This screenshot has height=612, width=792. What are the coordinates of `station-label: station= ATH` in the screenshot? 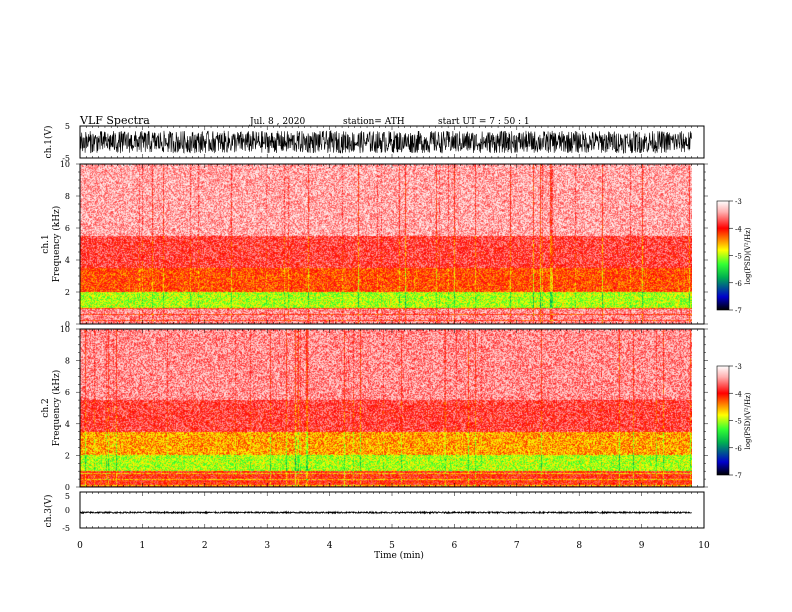 It's located at (374, 122).